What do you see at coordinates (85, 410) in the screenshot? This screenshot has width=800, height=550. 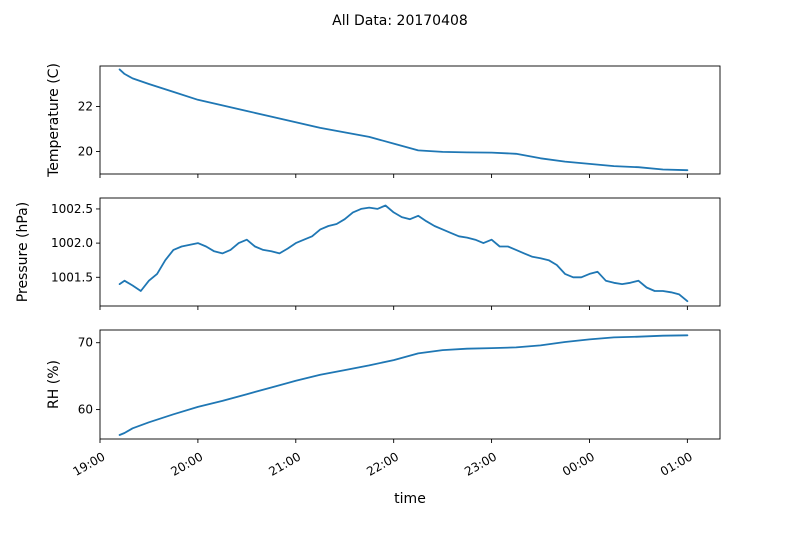 I see `y-tick-label: 60` at bounding box center [85, 410].